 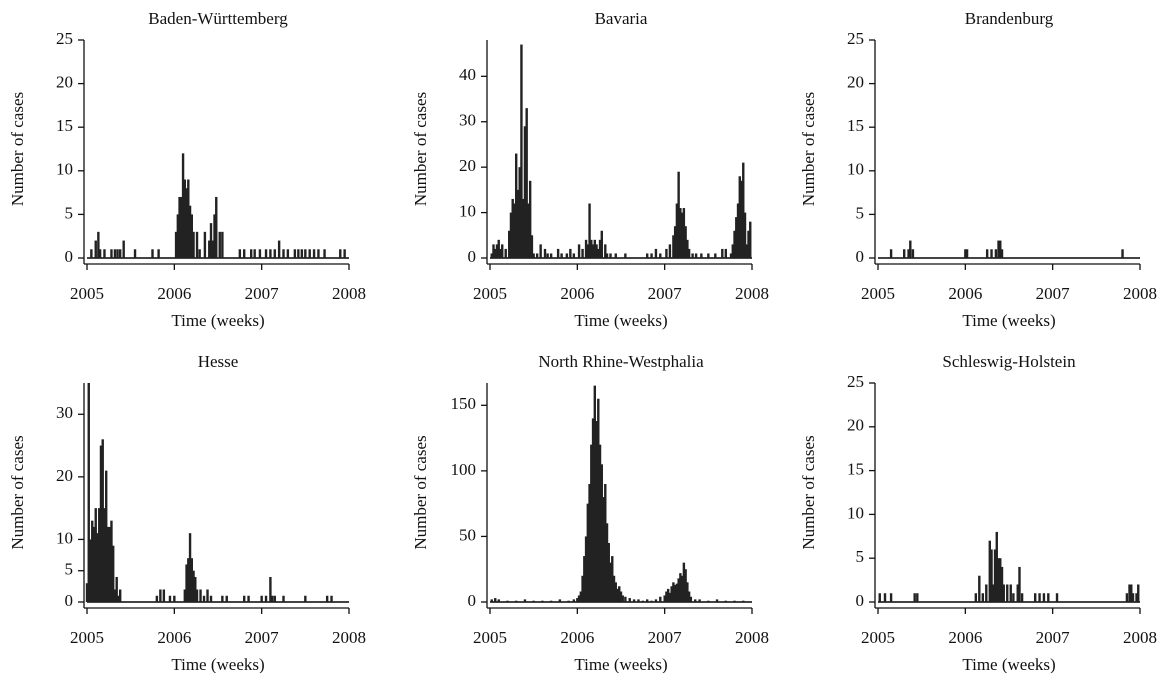 What do you see at coordinates (855, 125) in the screenshot?
I see `y-tick-label: 15` at bounding box center [855, 125].